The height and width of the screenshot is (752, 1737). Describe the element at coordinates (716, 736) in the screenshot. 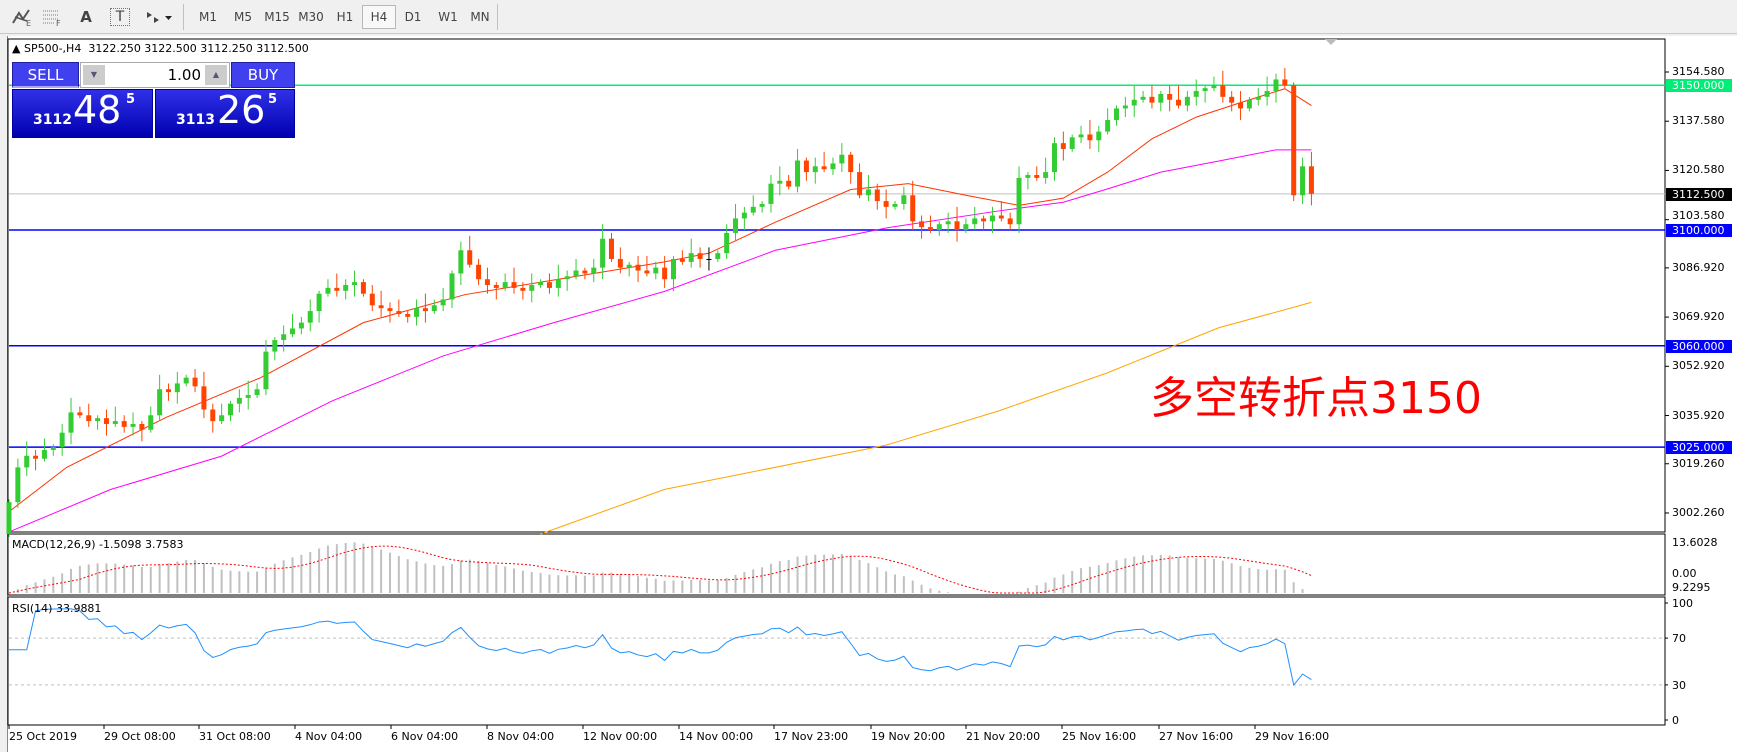

I see `time-axis-label: 14 Nov 00:00` at that location.